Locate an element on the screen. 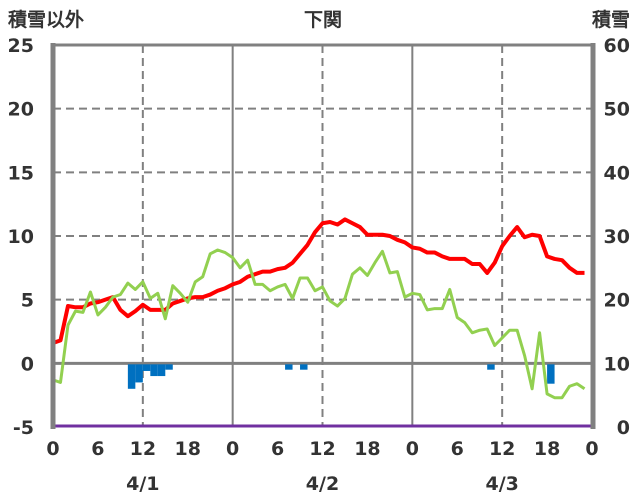 Image resolution: width=636 pixels, height=501 pixels. chart-title: 下関 is located at coordinates (323, 20).